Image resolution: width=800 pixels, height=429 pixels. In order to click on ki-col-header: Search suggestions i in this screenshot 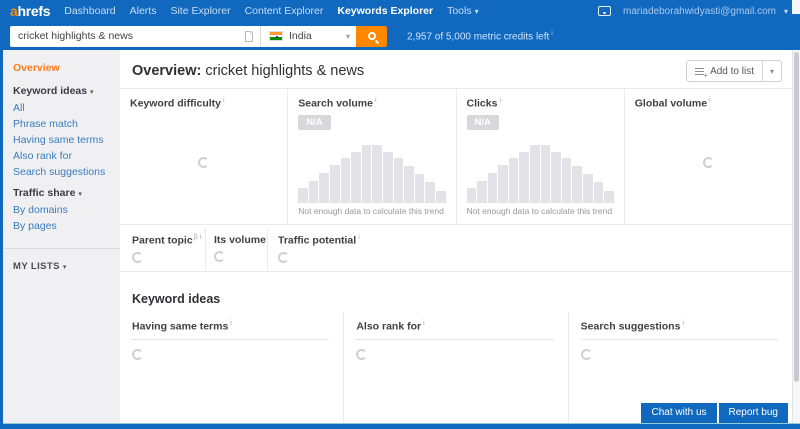, I will do `click(679, 330)`.